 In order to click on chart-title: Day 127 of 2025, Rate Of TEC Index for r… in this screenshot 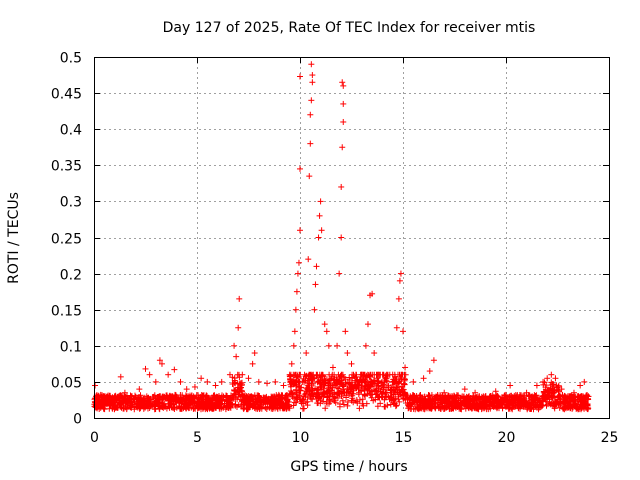, I will do `click(349, 28)`.